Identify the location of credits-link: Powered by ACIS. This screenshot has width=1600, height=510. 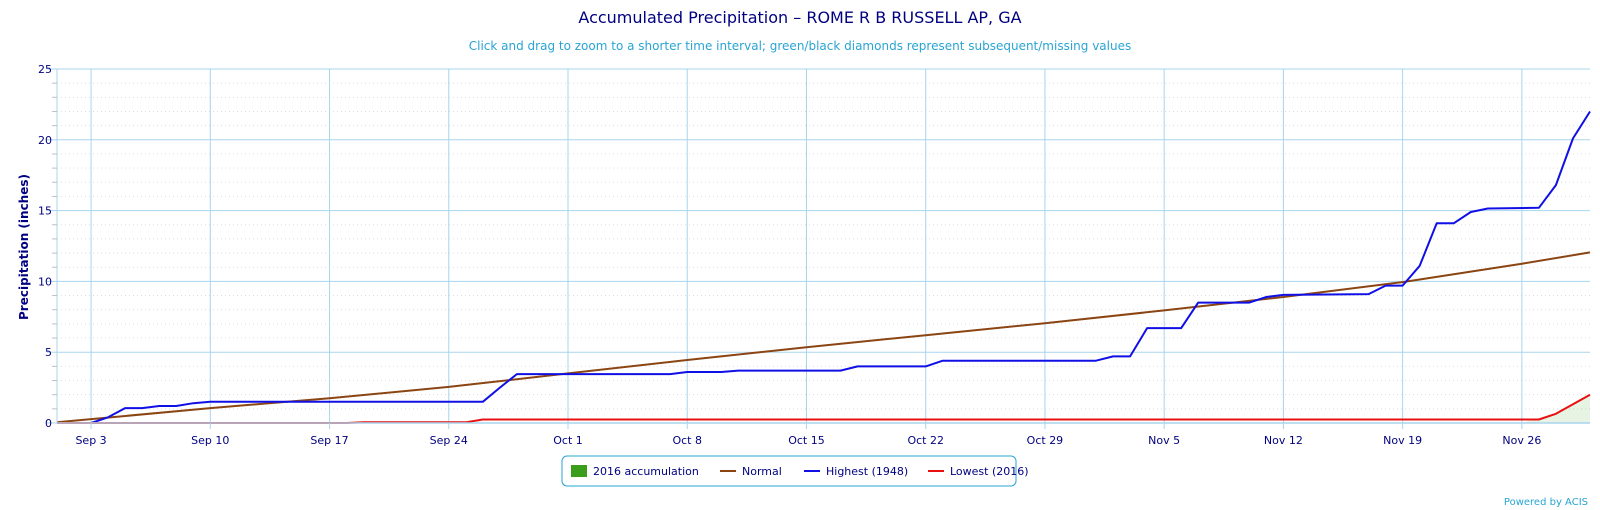
(1546, 502).